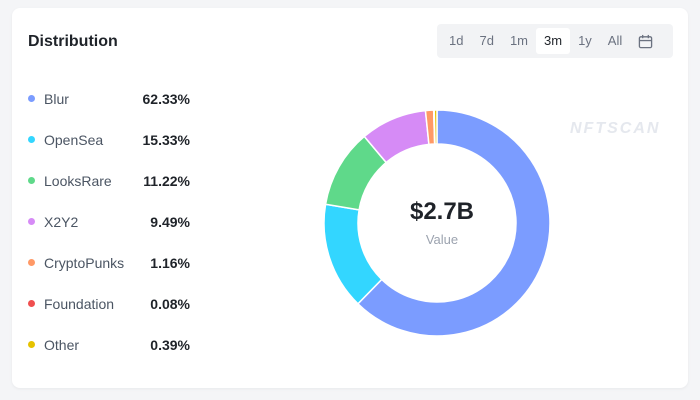 This screenshot has width=700, height=400. I want to click on legend-label: Other, so click(62, 344).